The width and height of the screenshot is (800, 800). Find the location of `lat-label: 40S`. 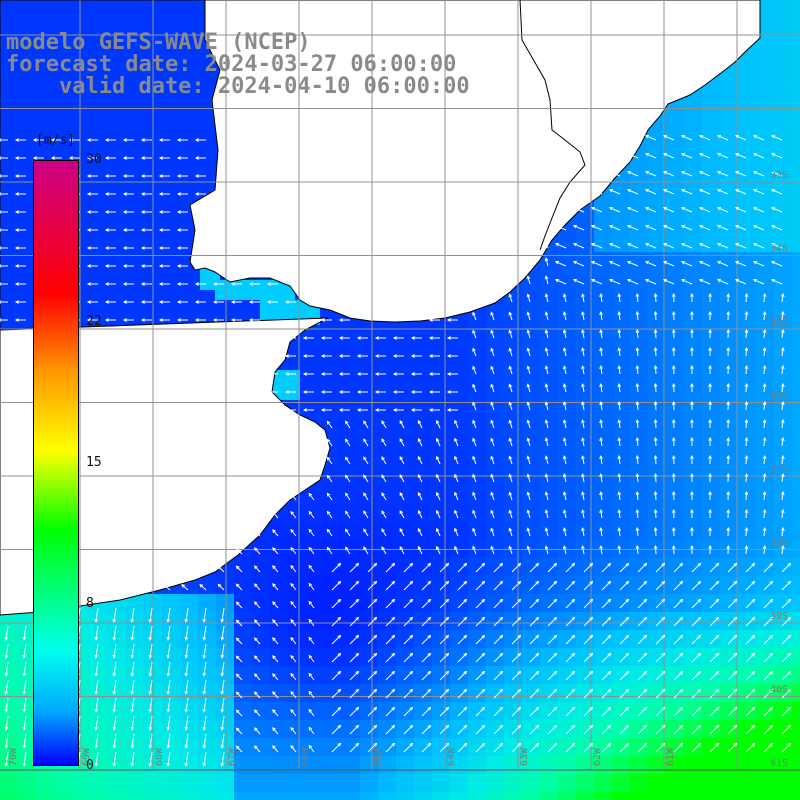

lat-label: 40S is located at coordinates (779, 690).